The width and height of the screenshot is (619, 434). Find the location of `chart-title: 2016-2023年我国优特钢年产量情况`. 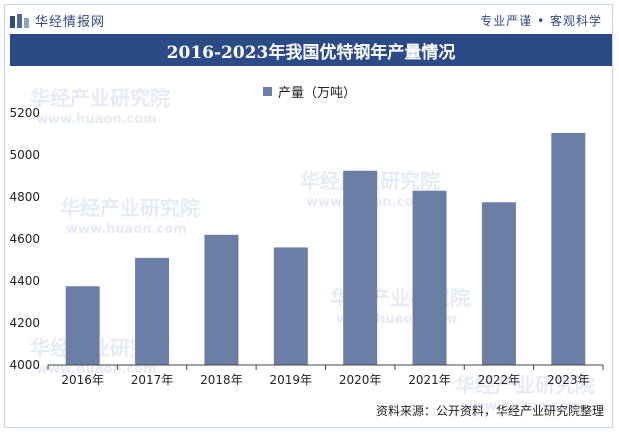

chart-title: 2016-2023年我国优特钢年产量情况 is located at coordinates (311, 52).